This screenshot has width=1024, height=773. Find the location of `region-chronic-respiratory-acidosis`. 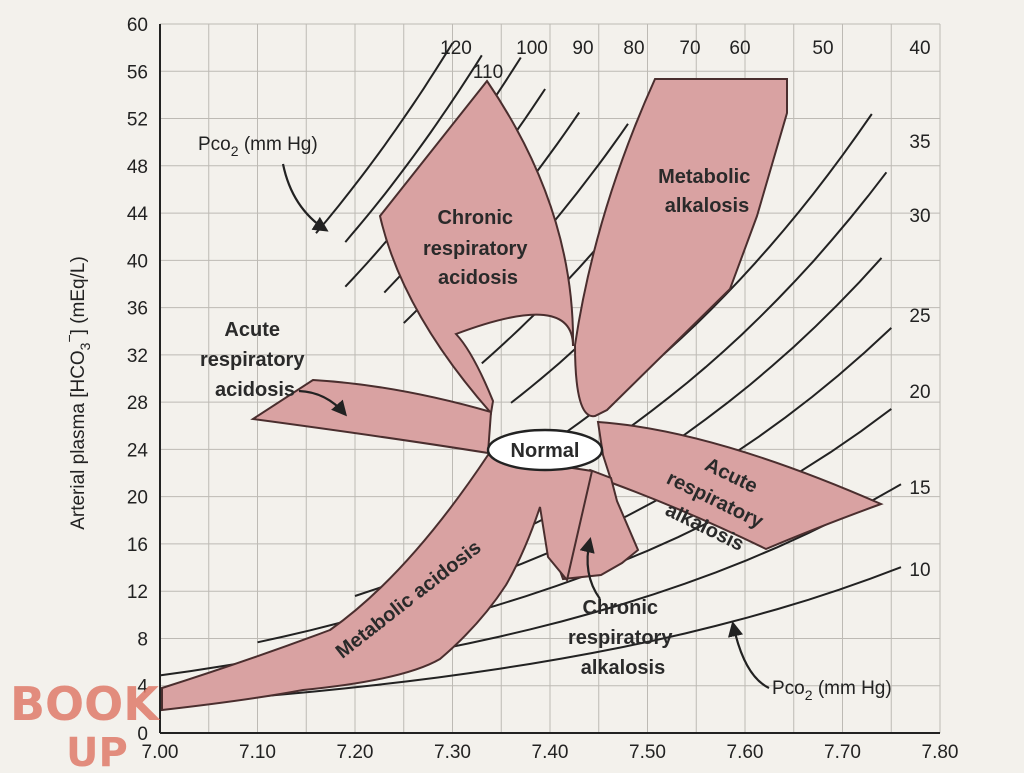

region-chronic-respiratory-acidosis is located at coordinates (476, 247).